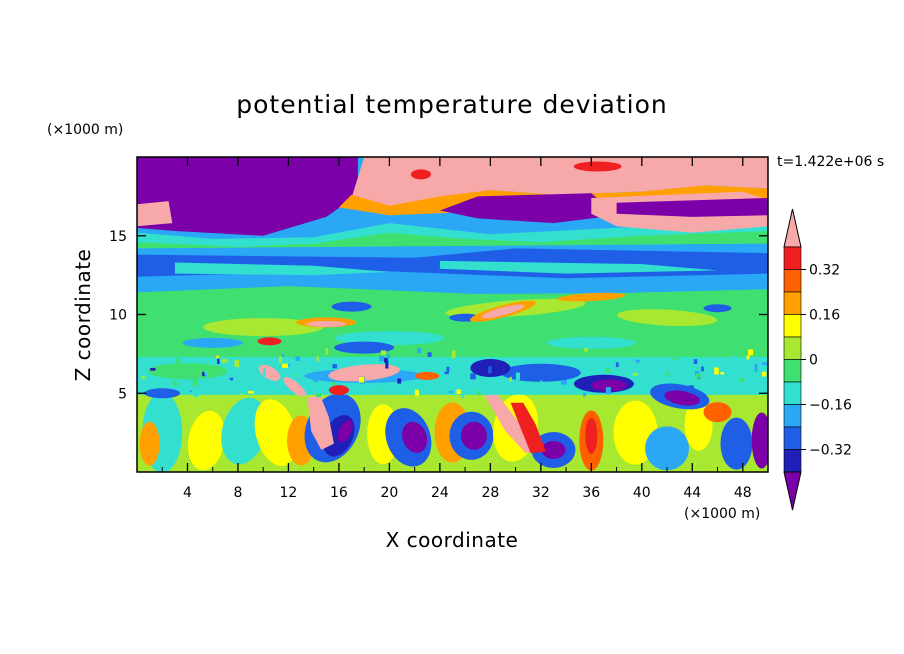  Describe the element at coordinates (824, 316) in the screenshot. I see `colorbar-tick-label: 0.16` at that location.